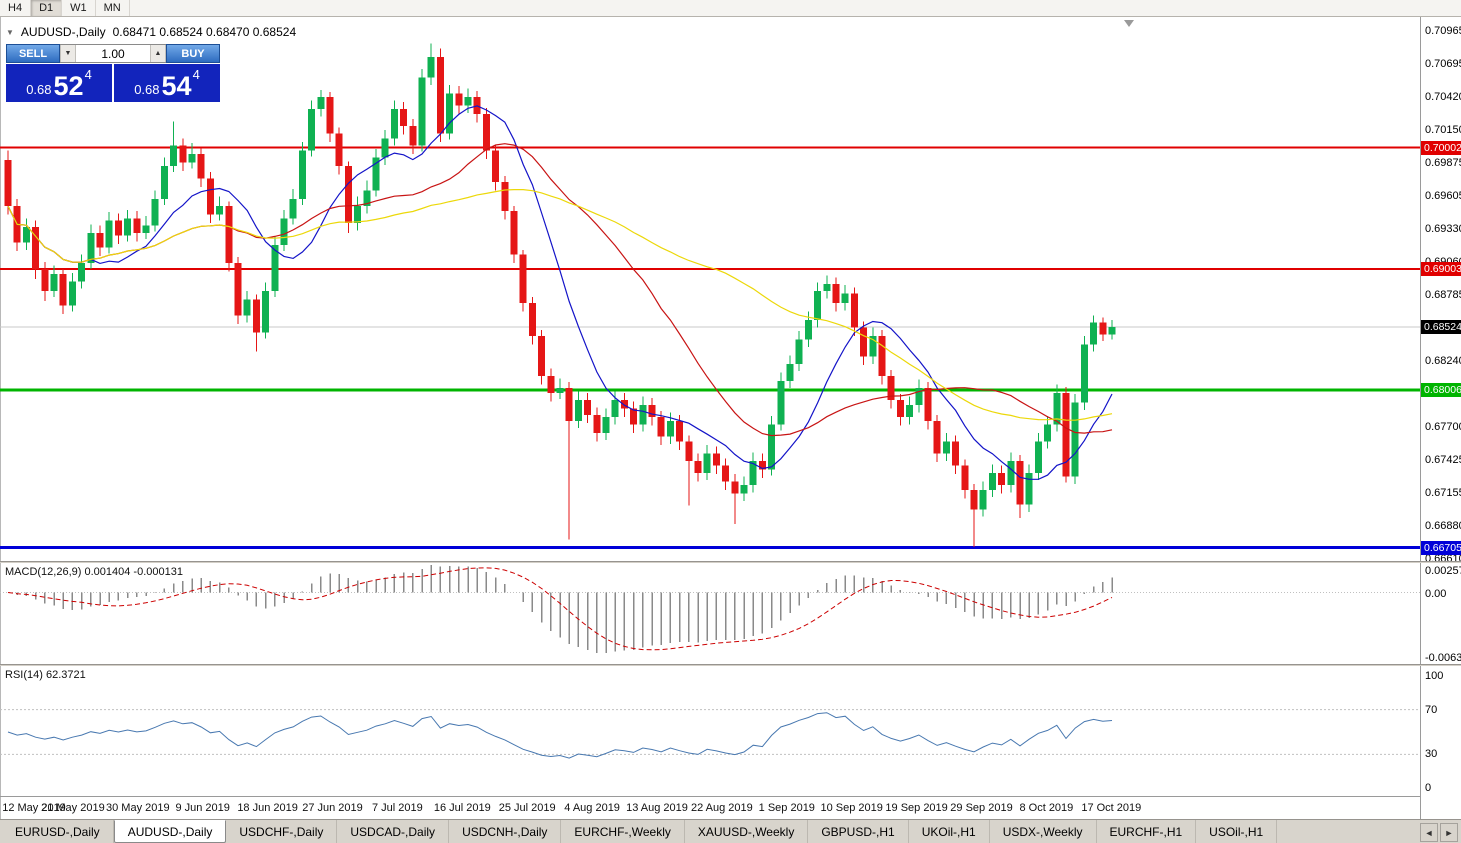 The width and height of the screenshot is (1461, 843). What do you see at coordinates (45, 675) in the screenshot?
I see `rsi-title: RSI(14) 62.3721` at bounding box center [45, 675].